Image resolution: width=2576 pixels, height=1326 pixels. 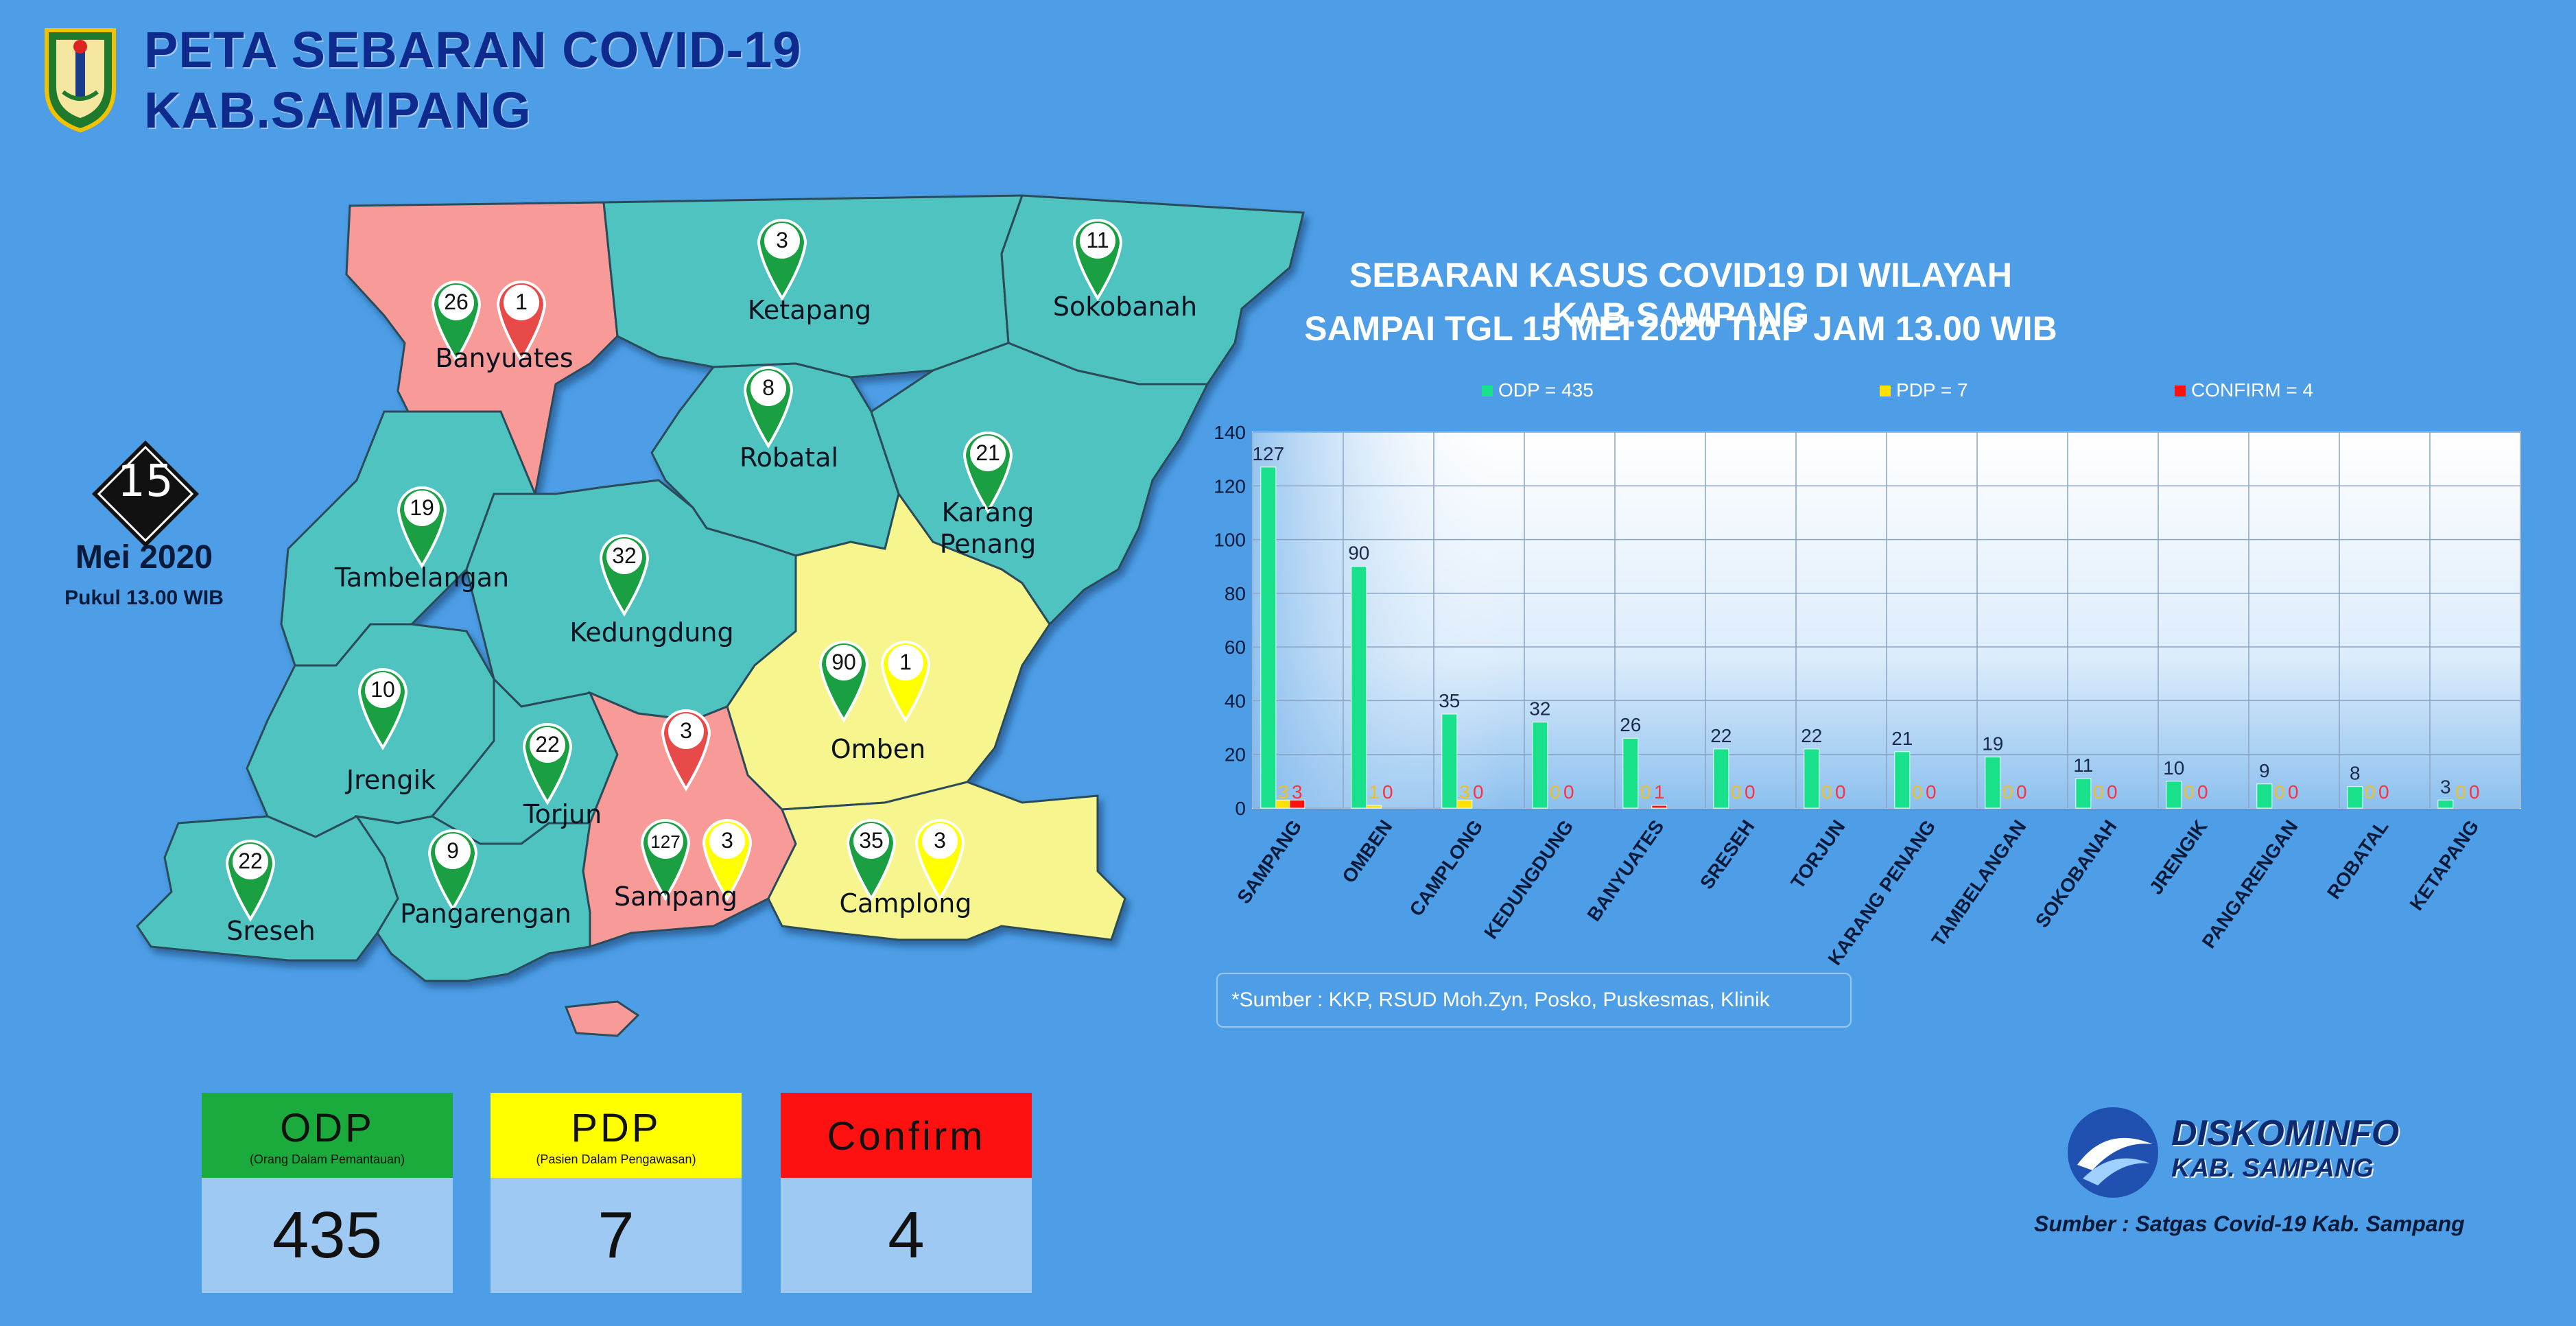 I want to click on date-month: Mei 2020, so click(x=144, y=557).